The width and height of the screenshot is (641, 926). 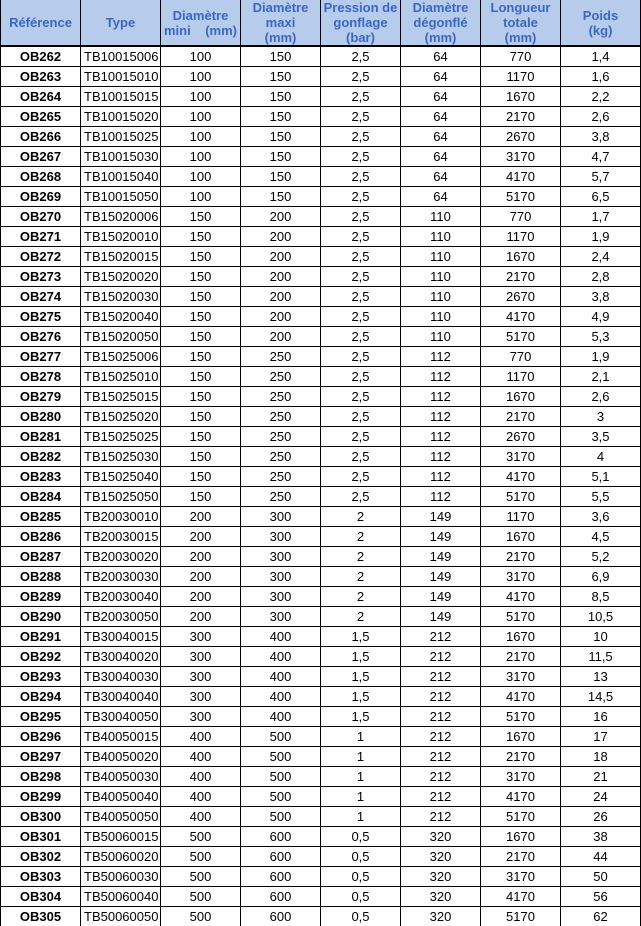 What do you see at coordinates (520, 436) in the screenshot?
I see `cell-longueur-totale: 2670` at bounding box center [520, 436].